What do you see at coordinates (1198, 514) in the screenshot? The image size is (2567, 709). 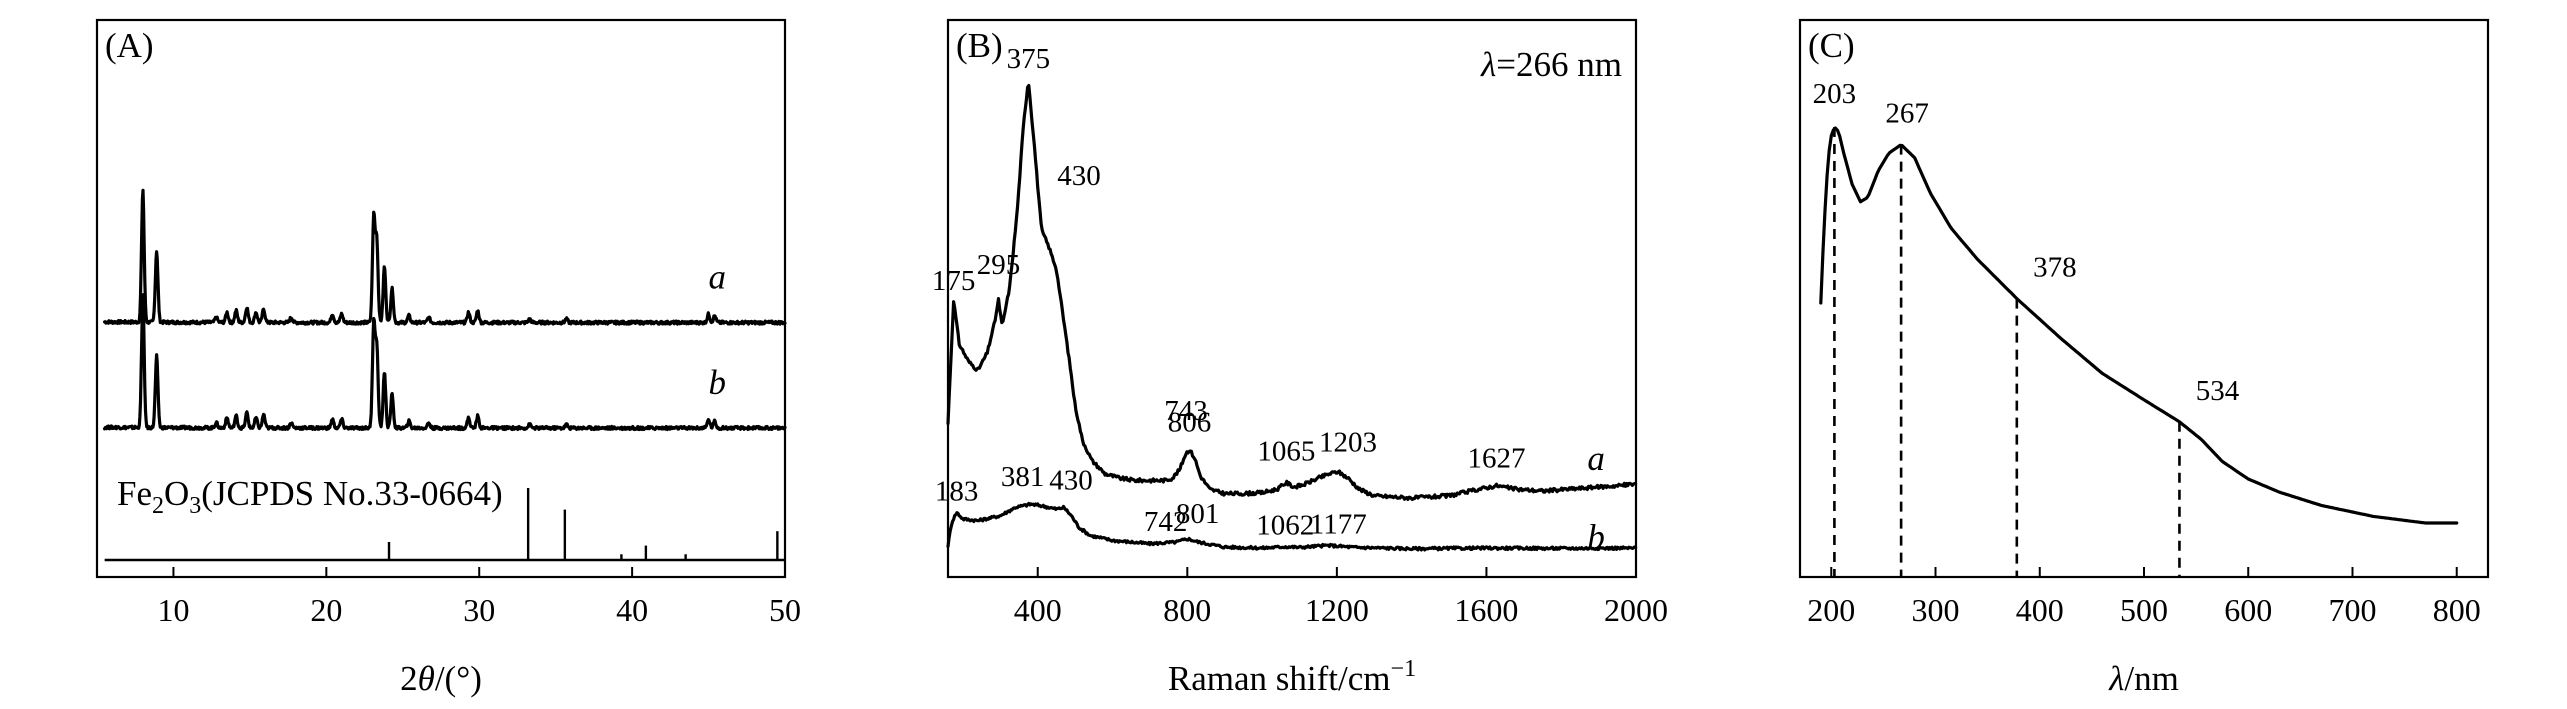 I see `panel-b-peak-label: 801` at bounding box center [1198, 514].